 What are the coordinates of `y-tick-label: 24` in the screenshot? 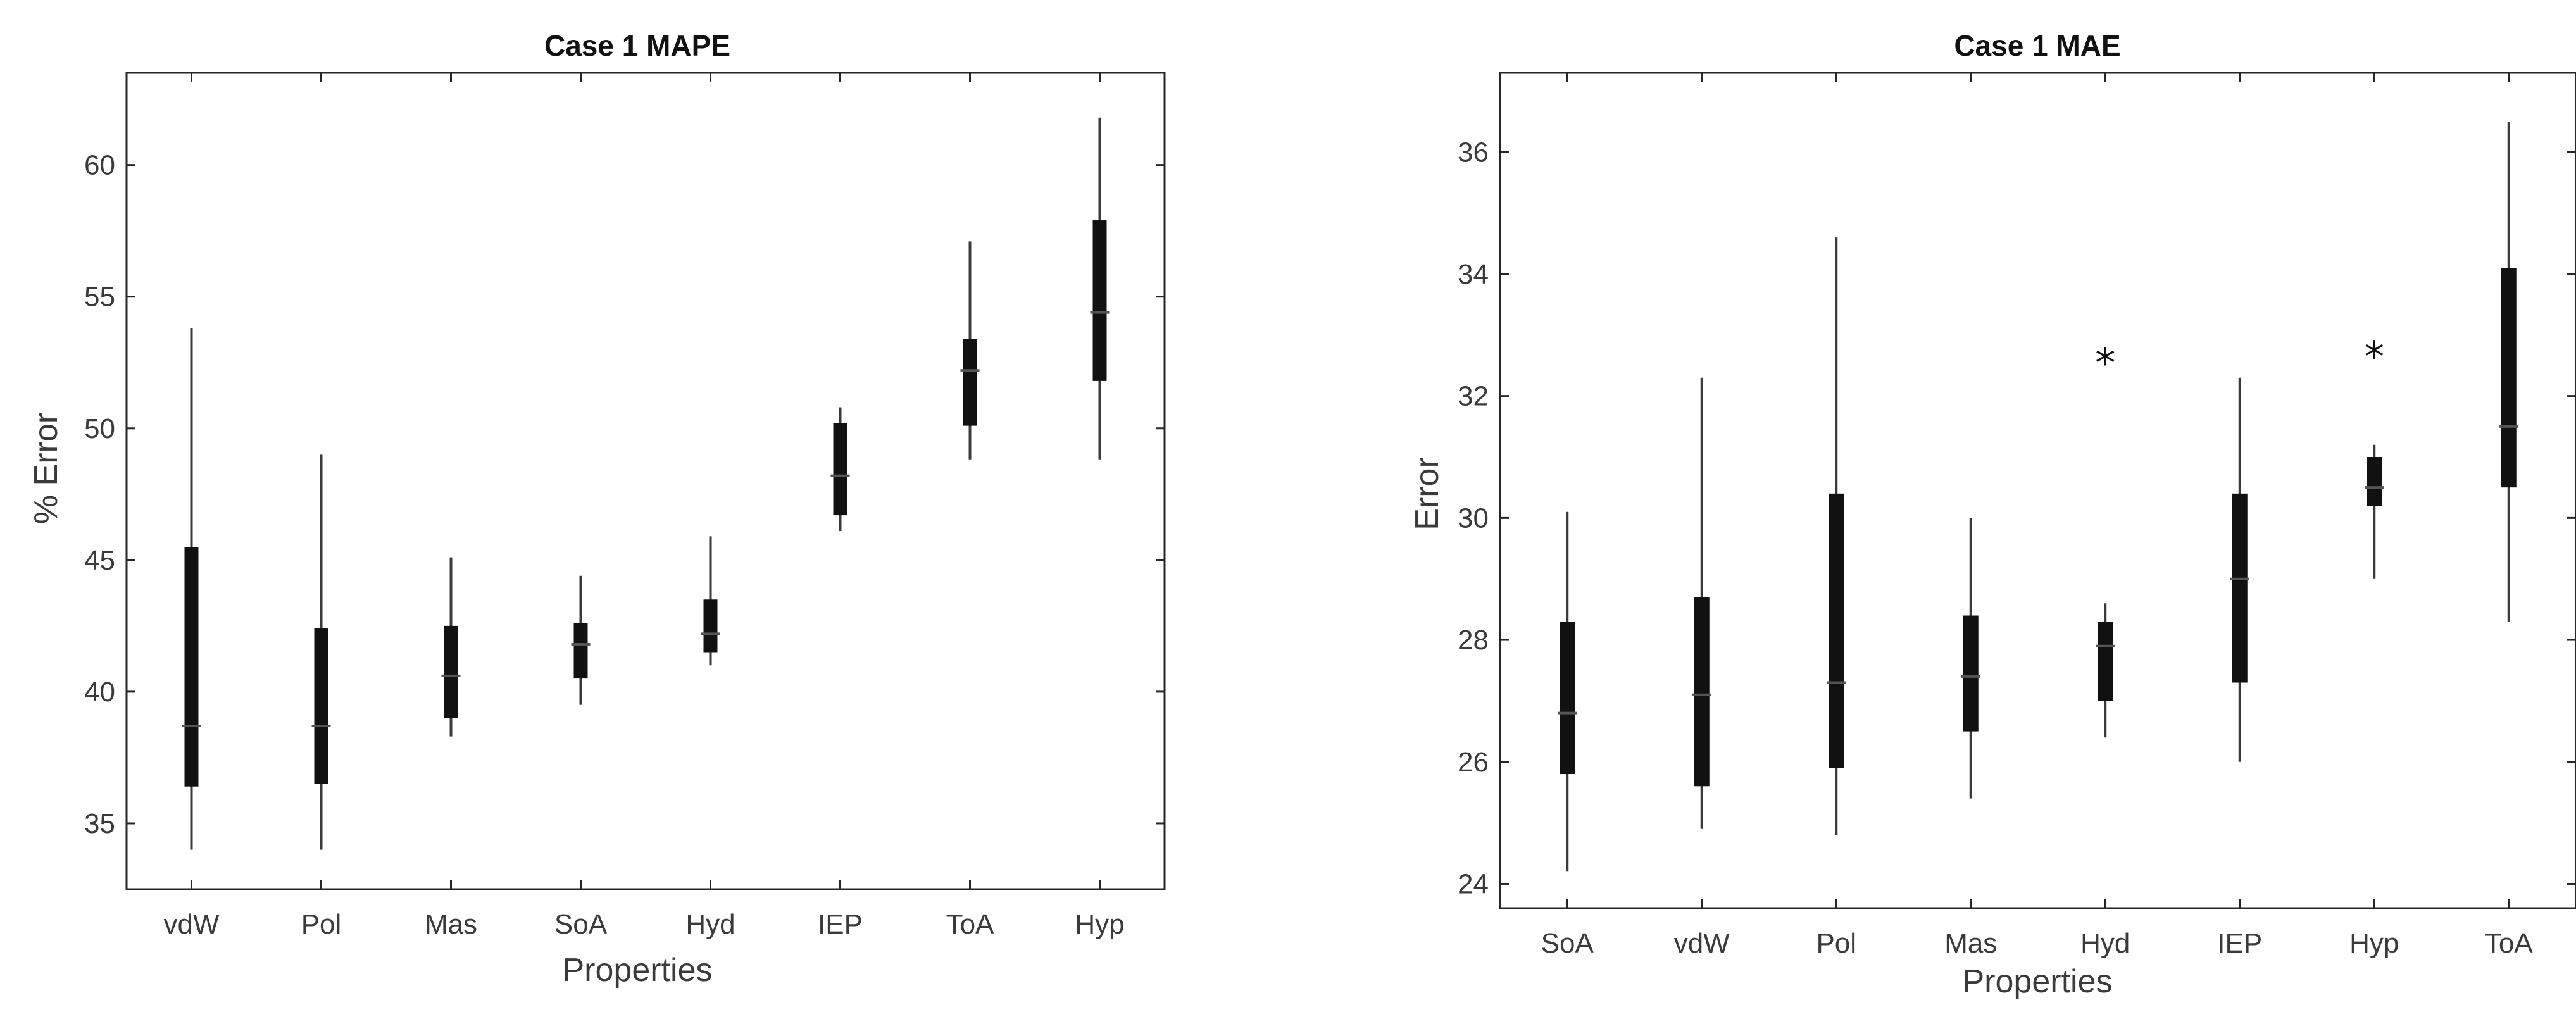 It's located at (1473, 884).